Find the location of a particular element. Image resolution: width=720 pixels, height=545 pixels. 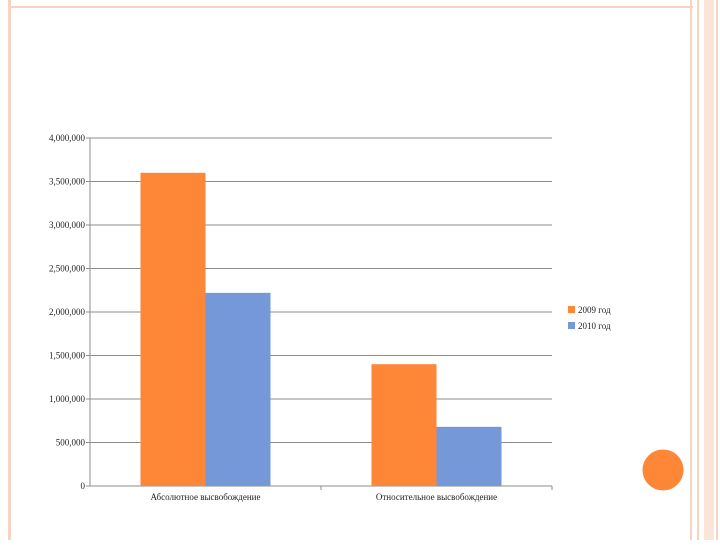

y-tick-label: 3,500,000 is located at coordinates (67, 182).